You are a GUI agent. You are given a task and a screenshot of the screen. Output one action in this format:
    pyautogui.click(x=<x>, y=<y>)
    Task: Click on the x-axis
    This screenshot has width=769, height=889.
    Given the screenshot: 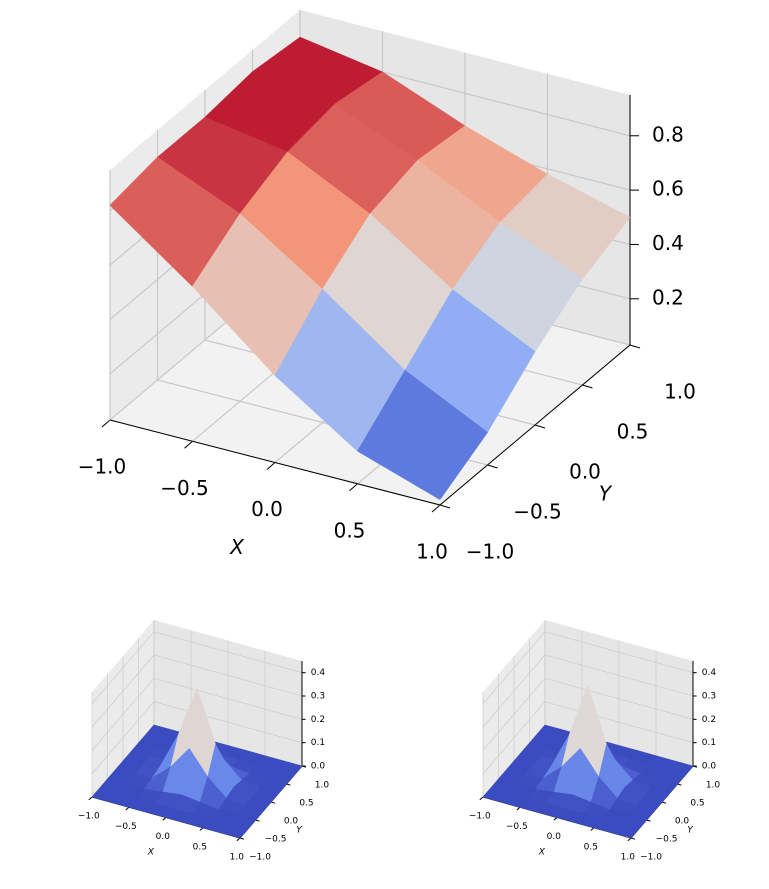 What is the action you would take?
    pyautogui.click(x=275, y=462)
    